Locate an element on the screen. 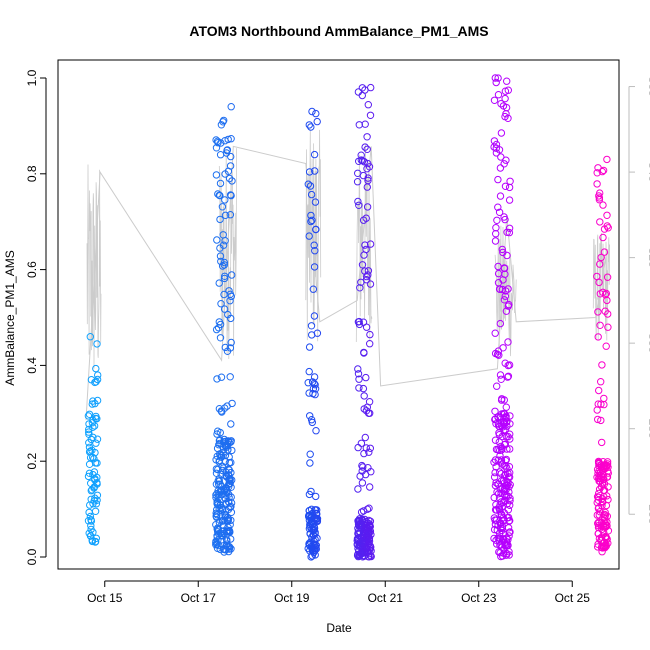 Image resolution: width=650 pixels, height=650 pixels. y-right-tick-label: 300 is located at coordinates (648, 343).